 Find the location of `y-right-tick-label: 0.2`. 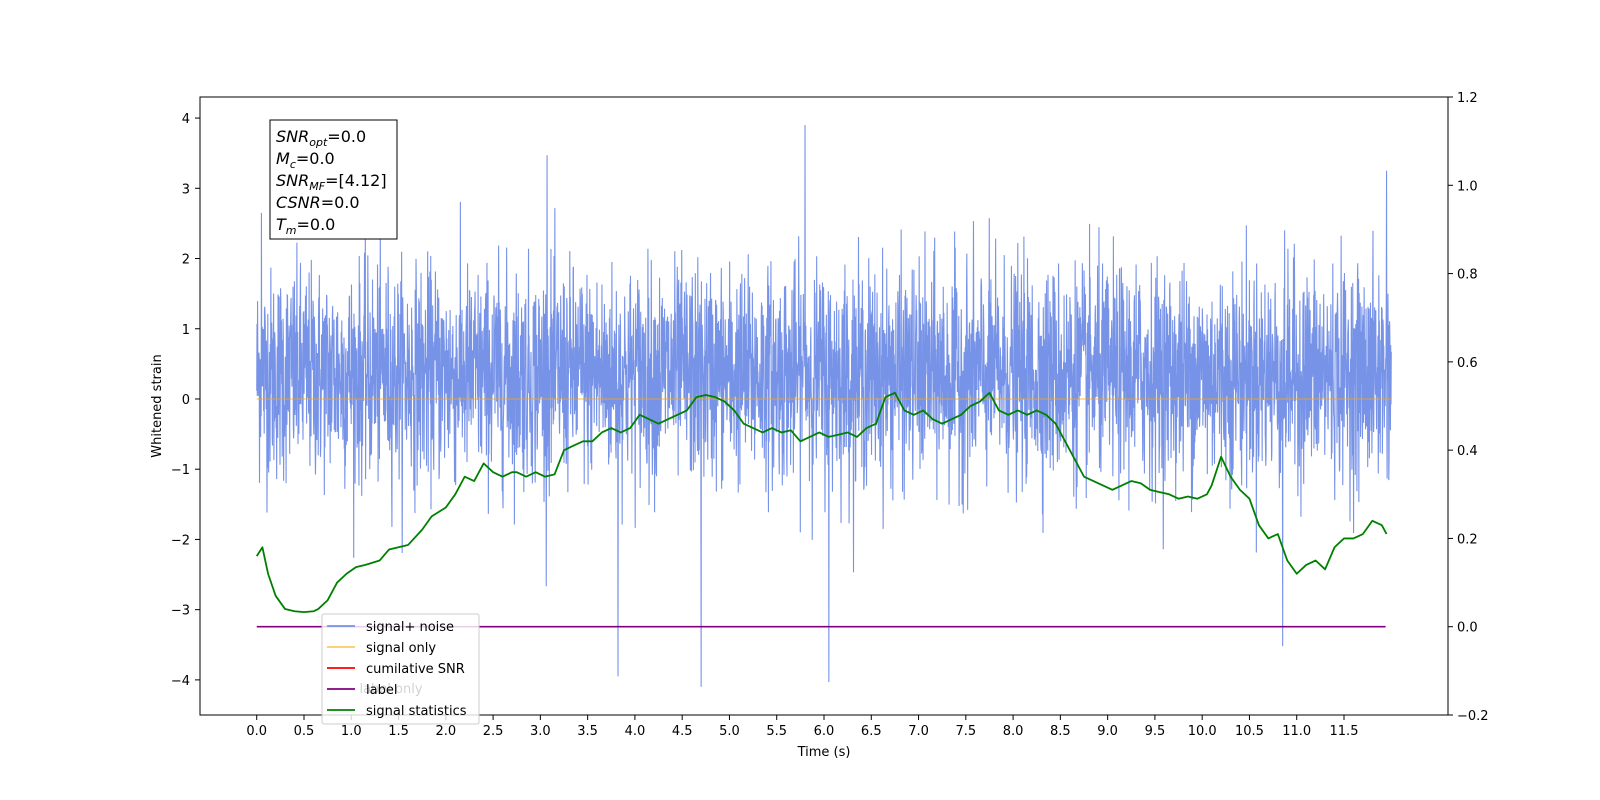

y-right-tick-label: 0.2 is located at coordinates (1467, 539).